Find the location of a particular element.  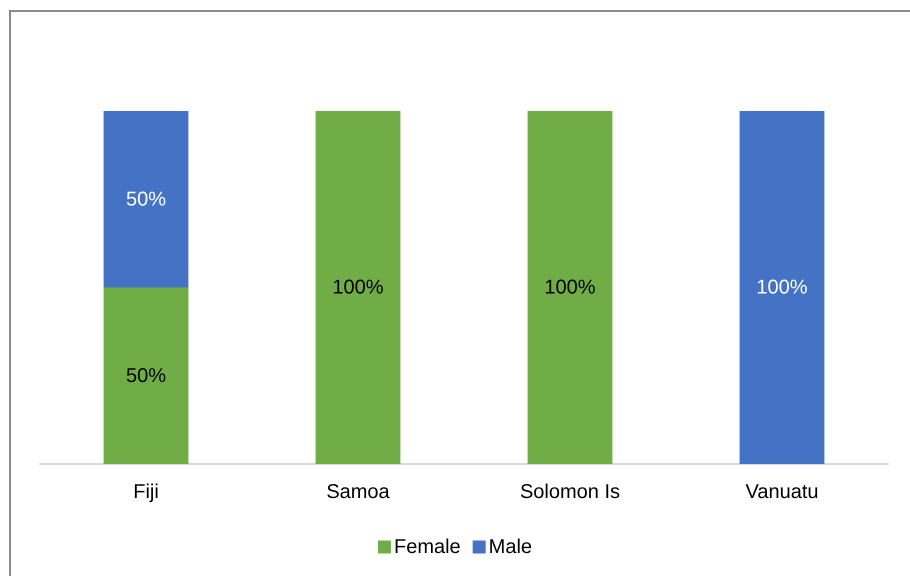

x-tick-label: Samoa is located at coordinates (358, 492).